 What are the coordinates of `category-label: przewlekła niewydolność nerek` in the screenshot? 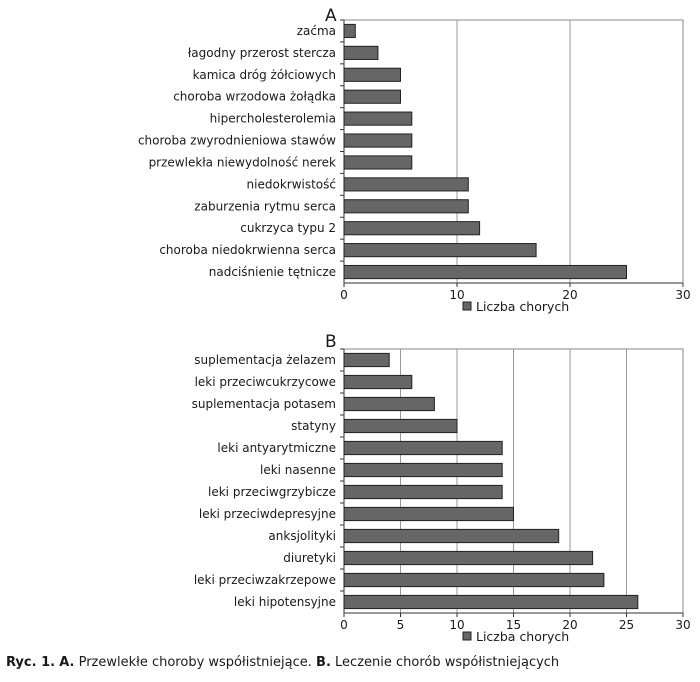 It's located at (242, 162).